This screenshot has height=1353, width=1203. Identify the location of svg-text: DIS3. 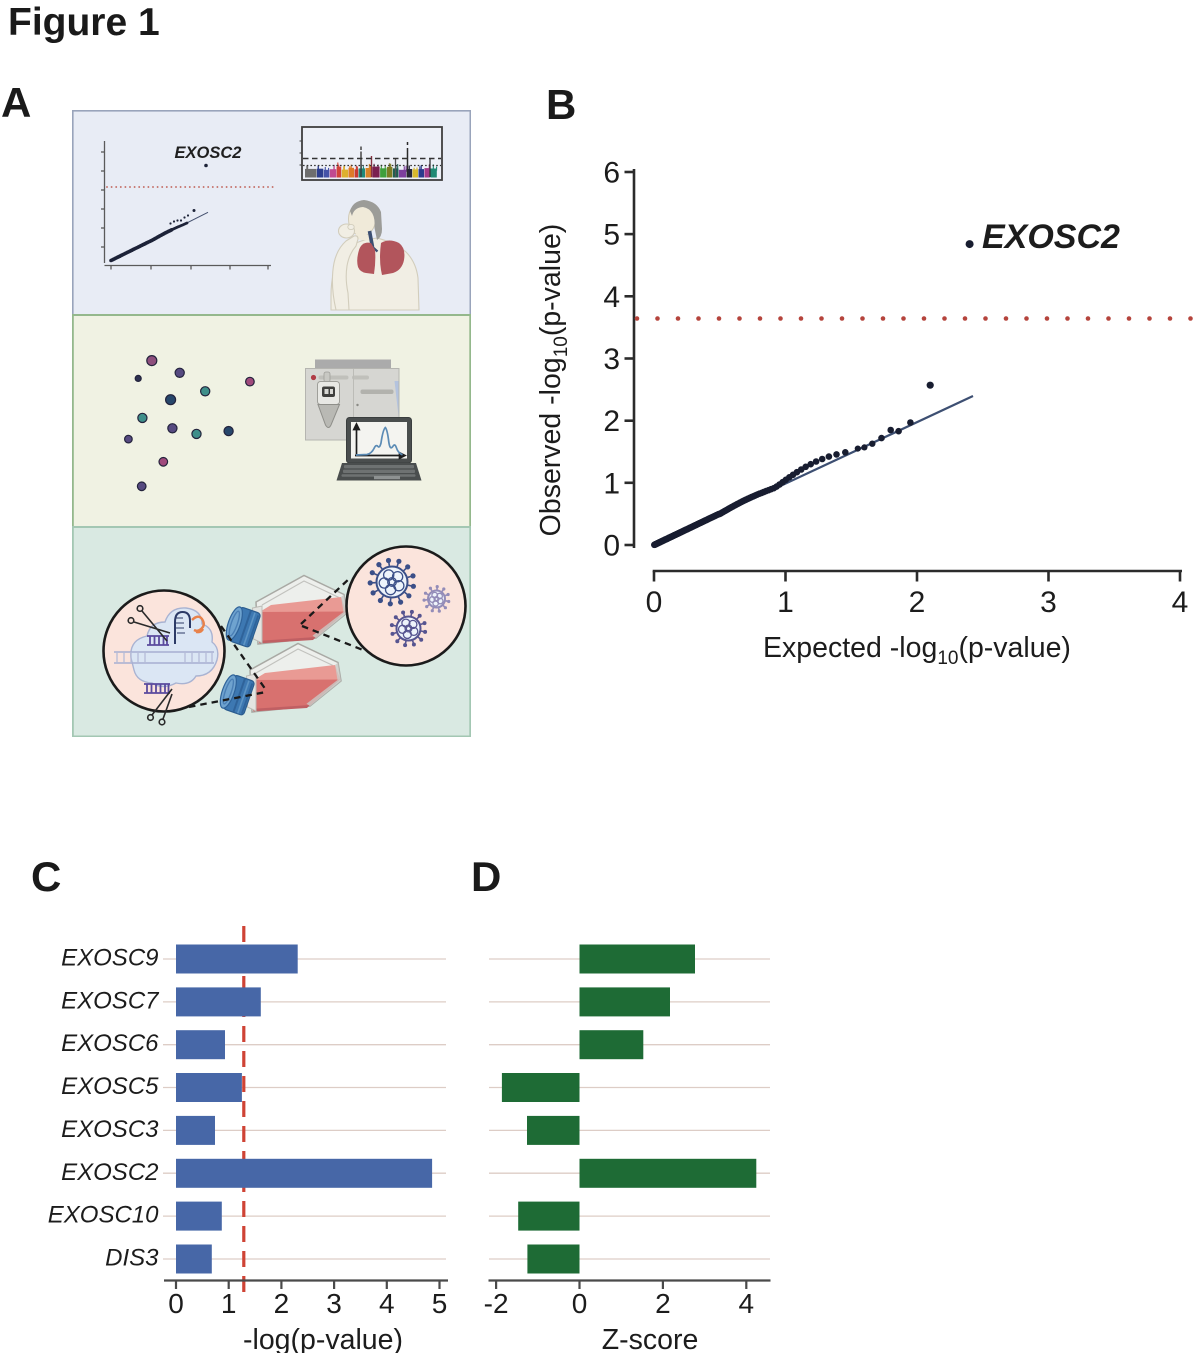
(132, 1258).